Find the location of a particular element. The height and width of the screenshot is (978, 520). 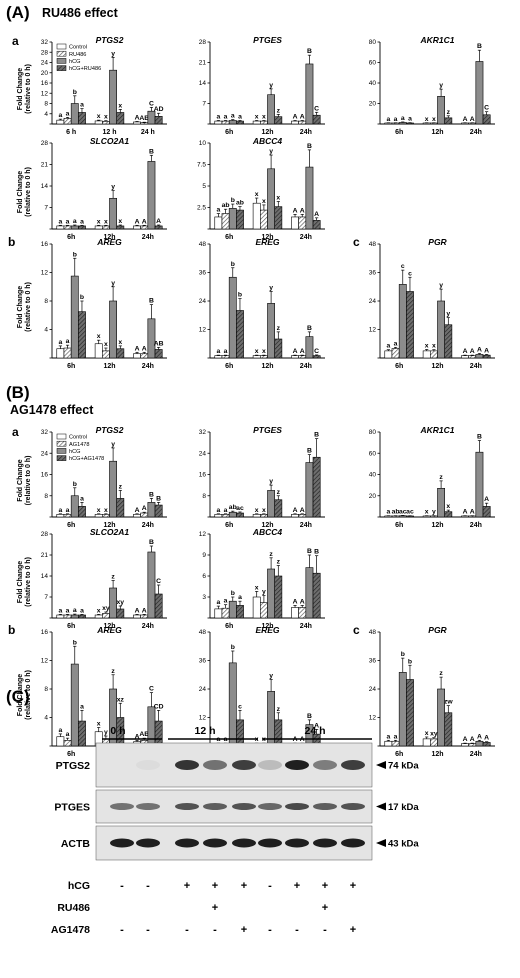

significance-letter: A is located at coordinates (465, 351).